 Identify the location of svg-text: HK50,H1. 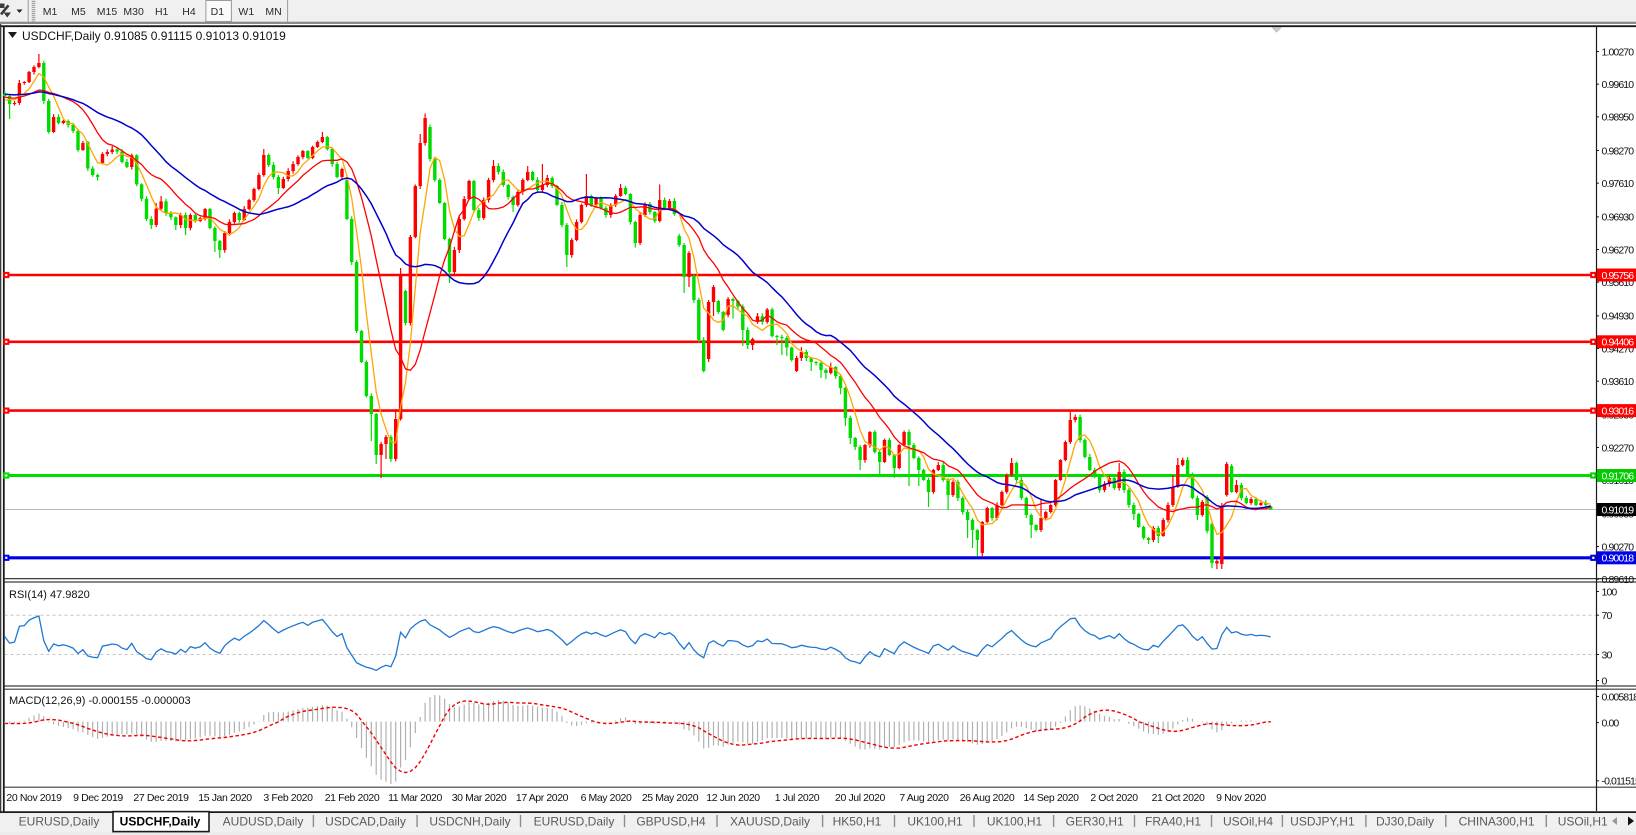
(857, 822).